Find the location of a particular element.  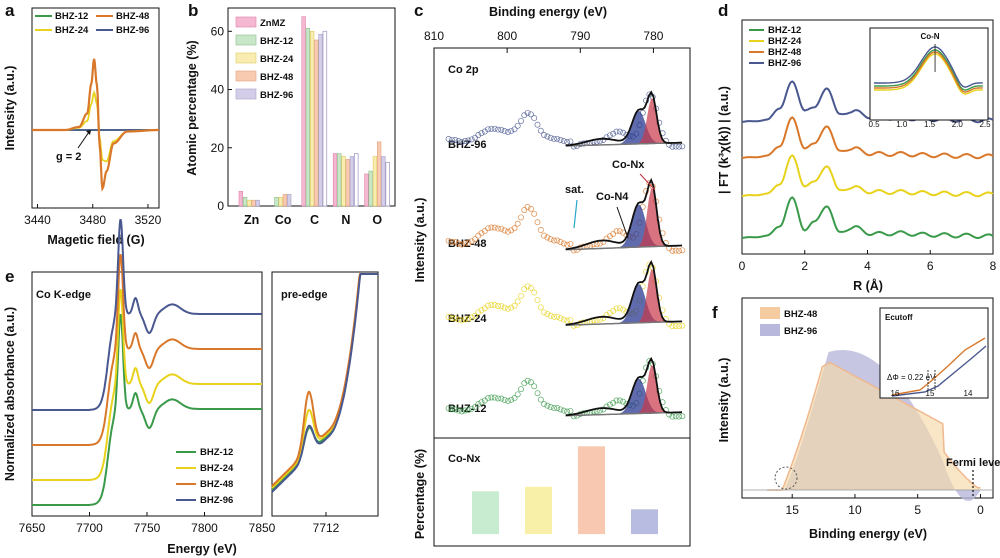

d-inset-xtick: 0.5 is located at coordinates (874, 124).